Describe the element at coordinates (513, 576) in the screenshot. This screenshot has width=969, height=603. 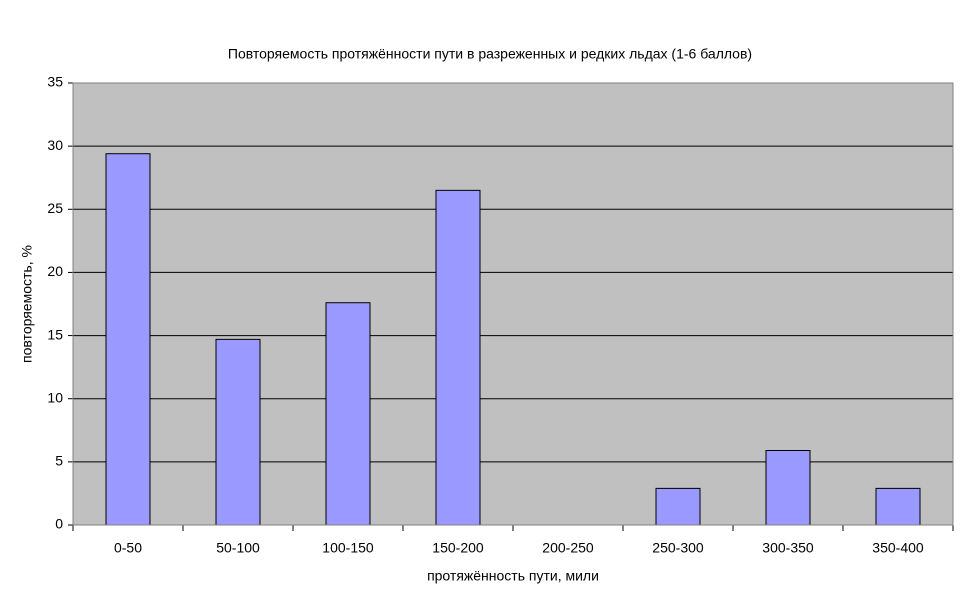
I see `x-axis-title: протяжённость пути, мили` at that location.